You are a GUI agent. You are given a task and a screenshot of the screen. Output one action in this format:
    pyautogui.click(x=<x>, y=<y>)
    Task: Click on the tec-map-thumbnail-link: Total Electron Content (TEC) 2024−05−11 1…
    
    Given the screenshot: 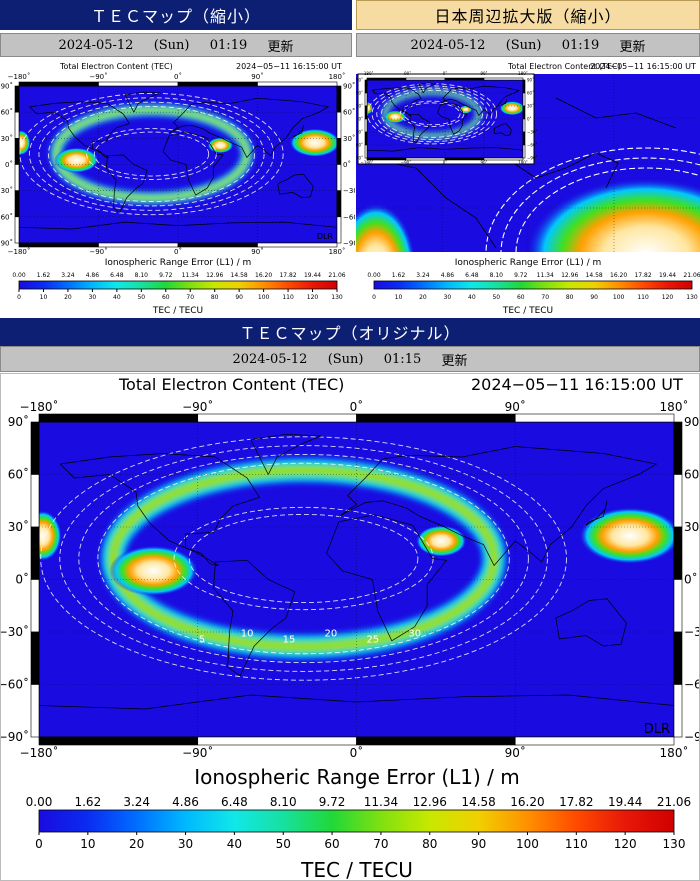 What is the action you would take?
    pyautogui.click(x=177, y=187)
    